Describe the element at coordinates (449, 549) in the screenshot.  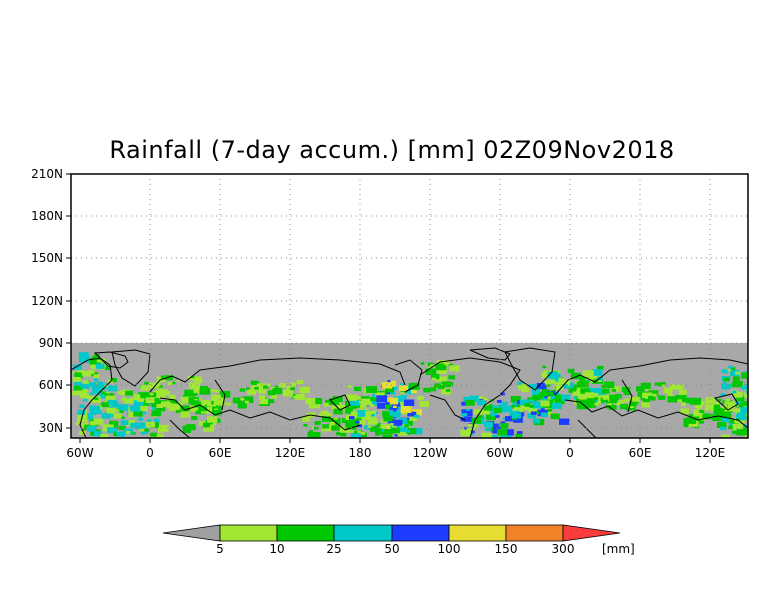
I see `colorbar-label-100: 100` at that location.